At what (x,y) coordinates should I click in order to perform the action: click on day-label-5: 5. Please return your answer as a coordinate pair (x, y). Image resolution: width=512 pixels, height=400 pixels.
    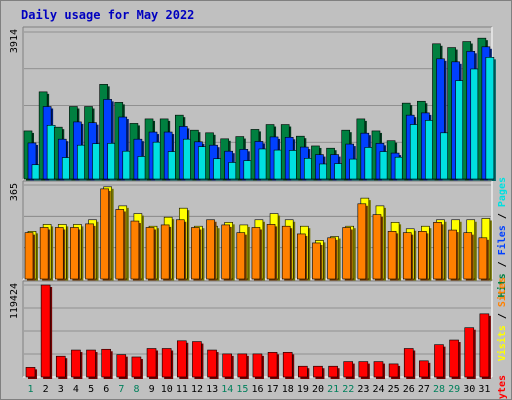
    Looking at the image, I should click on (91, 389).